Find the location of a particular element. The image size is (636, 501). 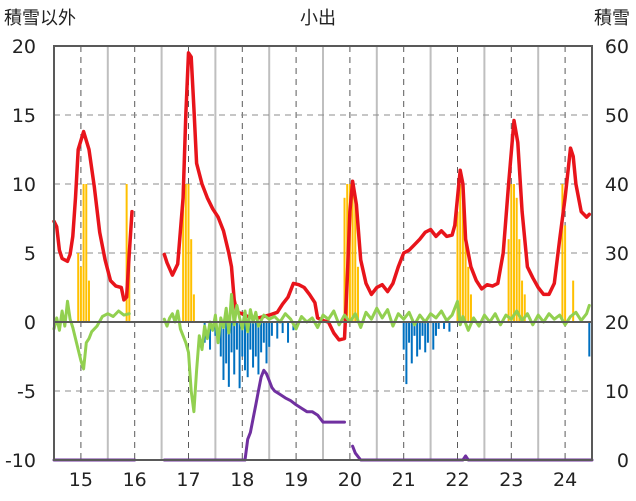

x-tick: 15 is located at coordinates (81, 480).